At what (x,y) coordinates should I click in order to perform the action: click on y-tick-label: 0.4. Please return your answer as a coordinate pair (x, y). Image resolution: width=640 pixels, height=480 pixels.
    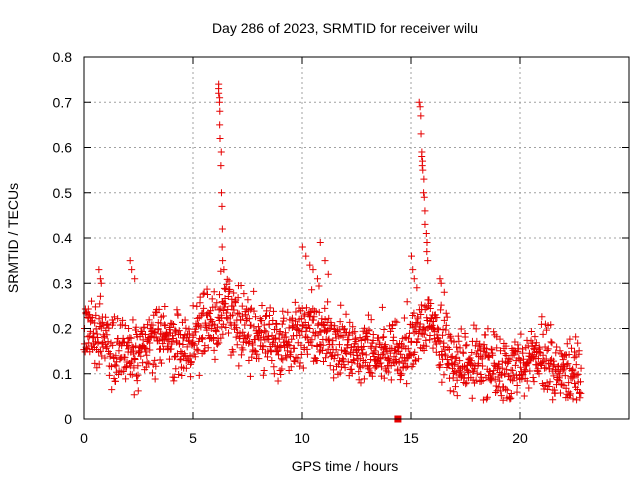
    Looking at the image, I should click on (63, 238).